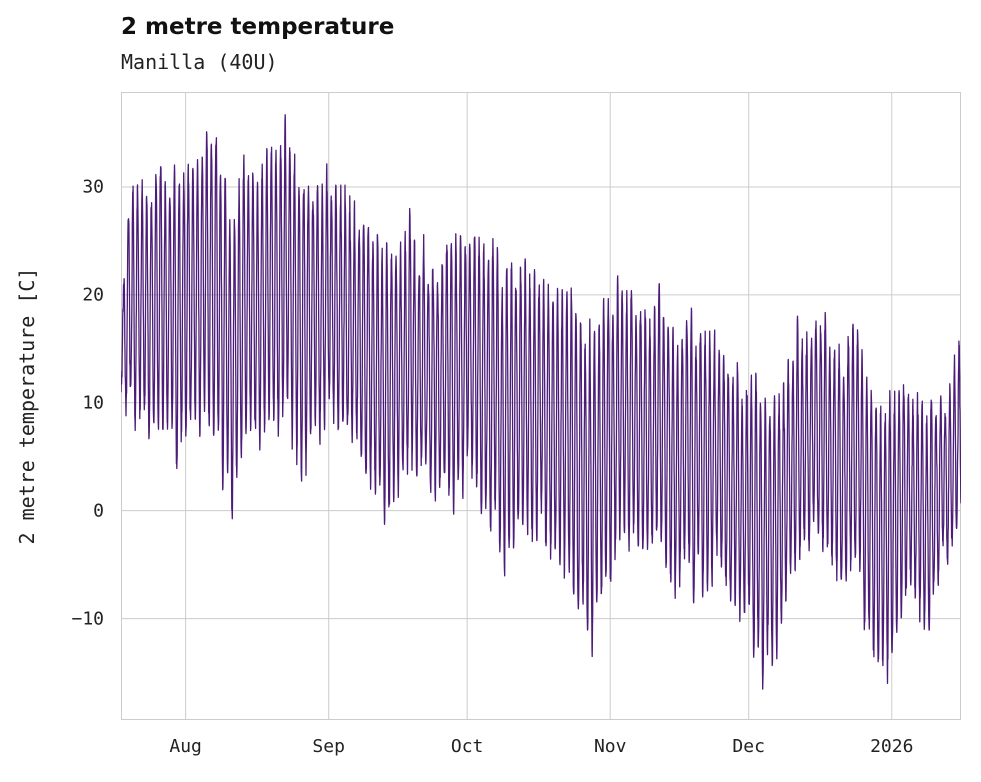  Describe the element at coordinates (93, 187) in the screenshot. I see `y-tick-label: 30` at that location.